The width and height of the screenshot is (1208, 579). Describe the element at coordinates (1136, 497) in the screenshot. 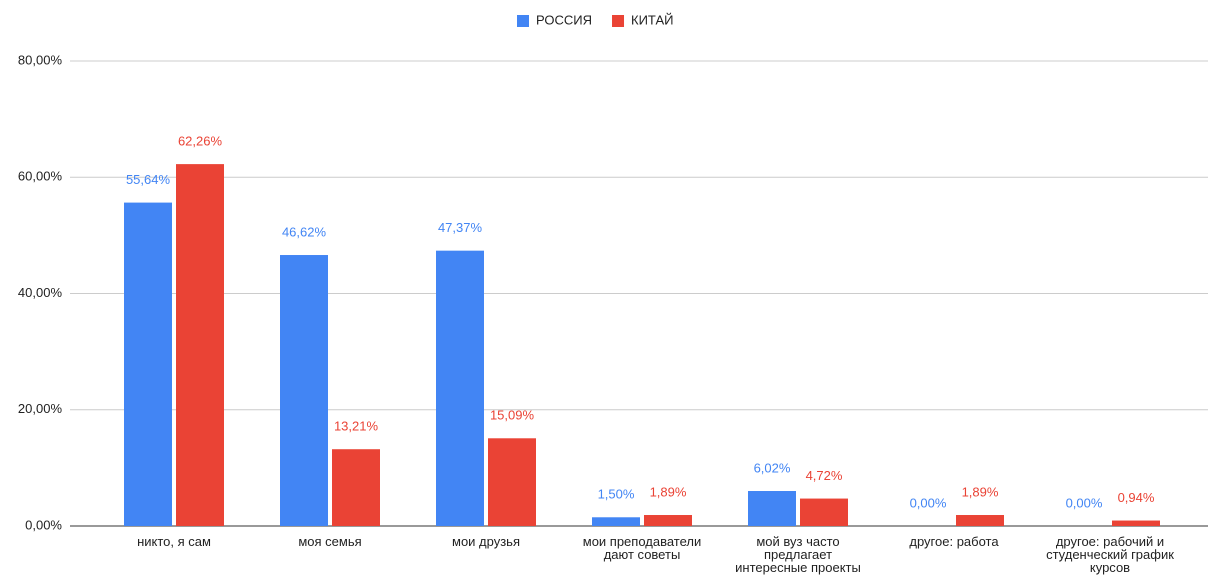

I see `value-label: 0,94%` at that location.